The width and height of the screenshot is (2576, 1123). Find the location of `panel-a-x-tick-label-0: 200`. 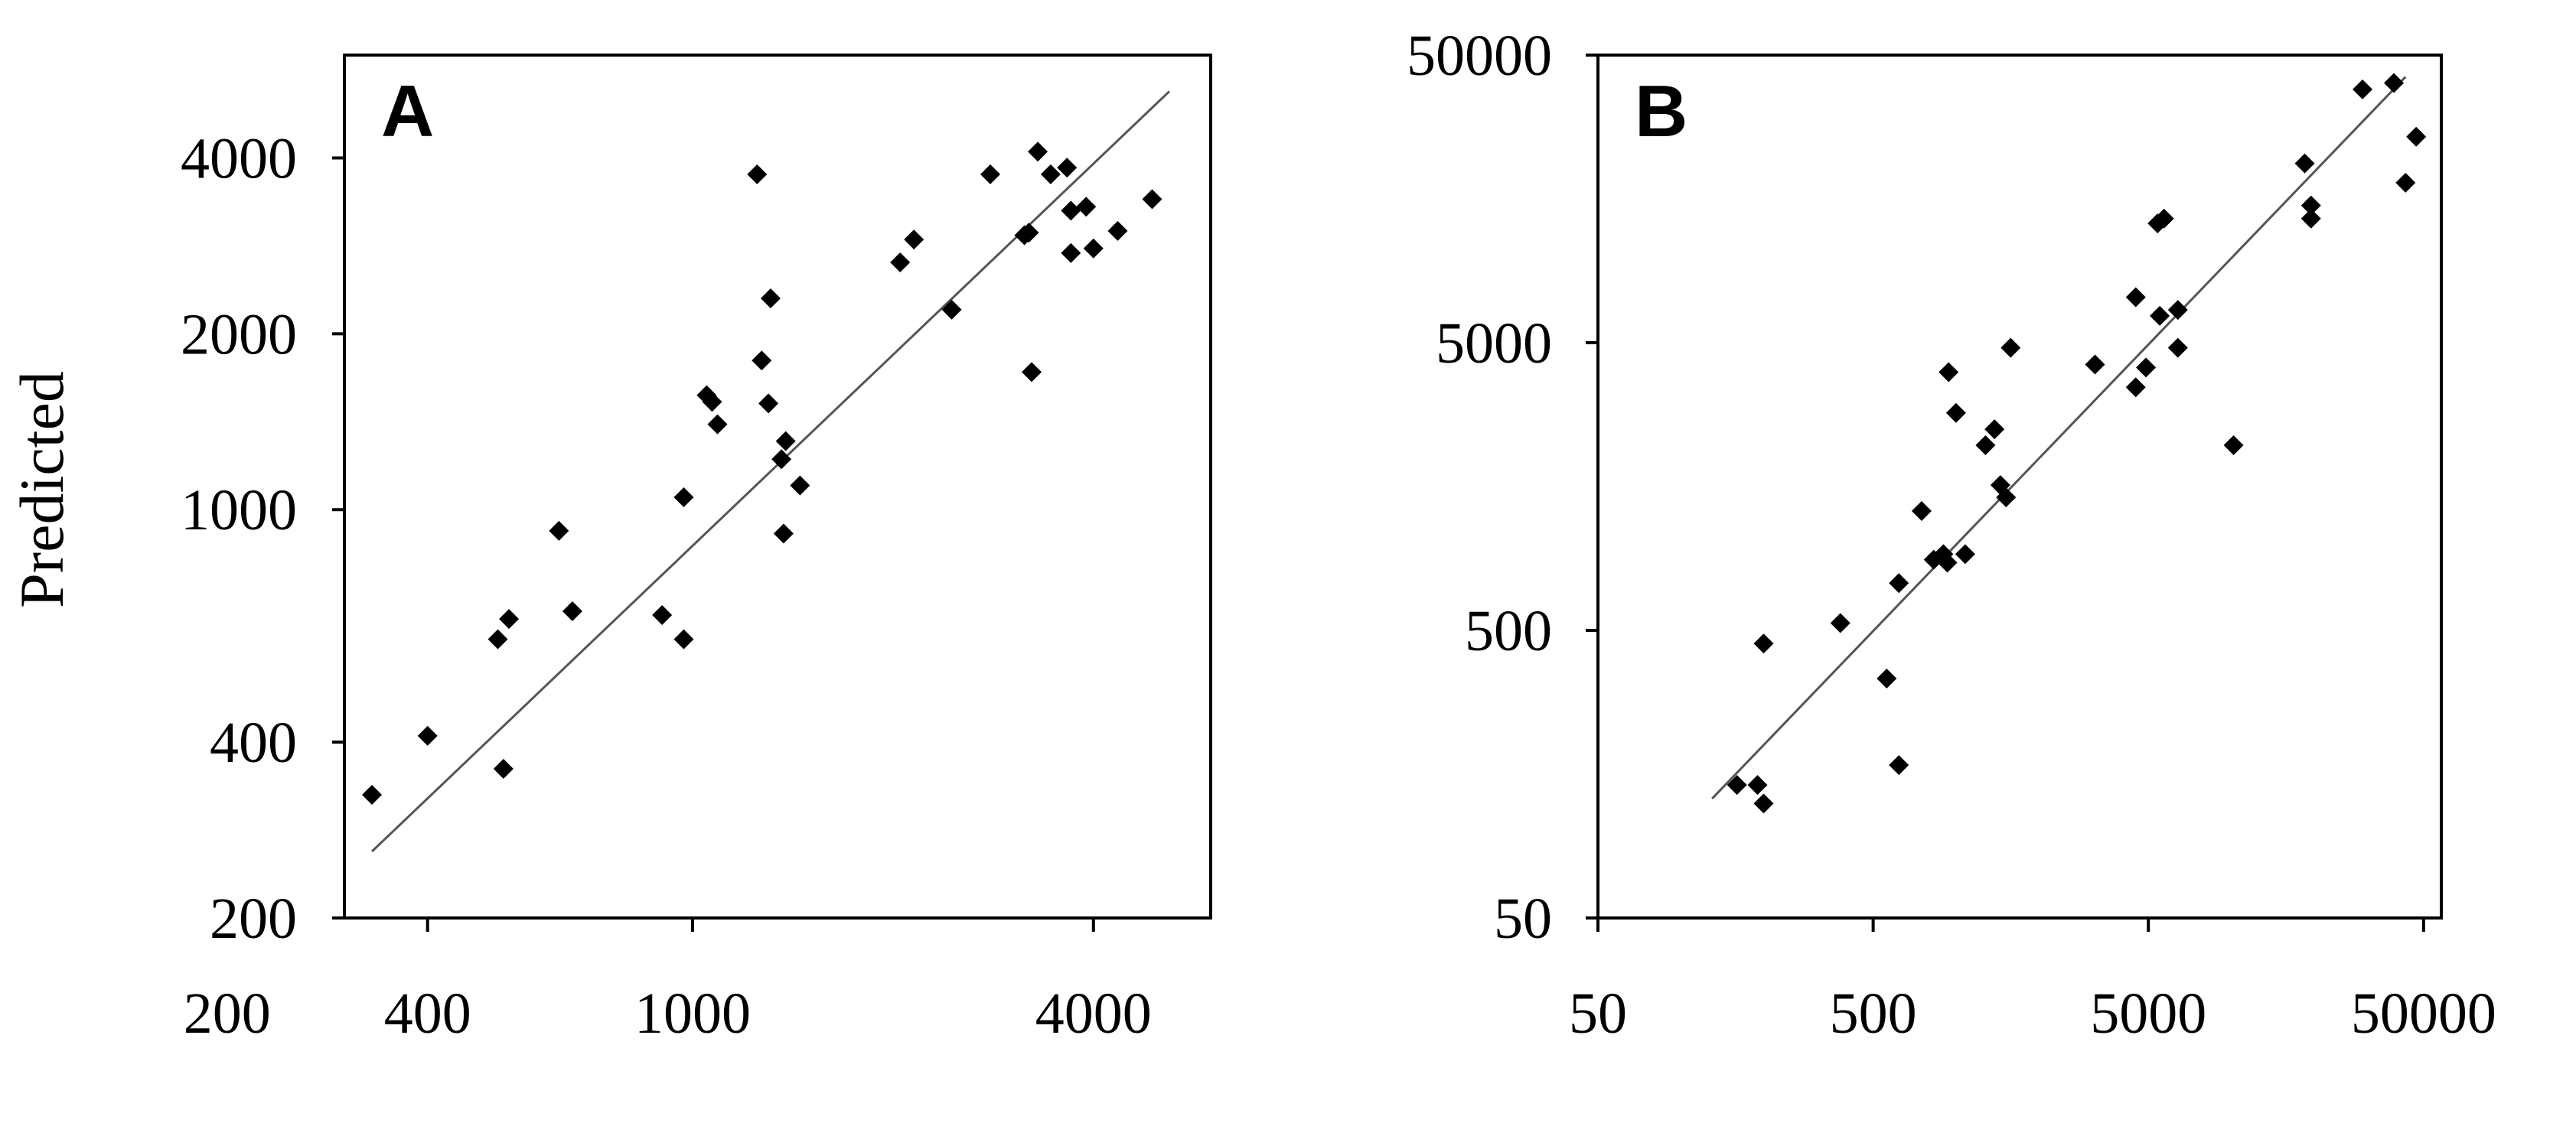

panel-a-x-tick-label-0: 200 is located at coordinates (227, 1013).